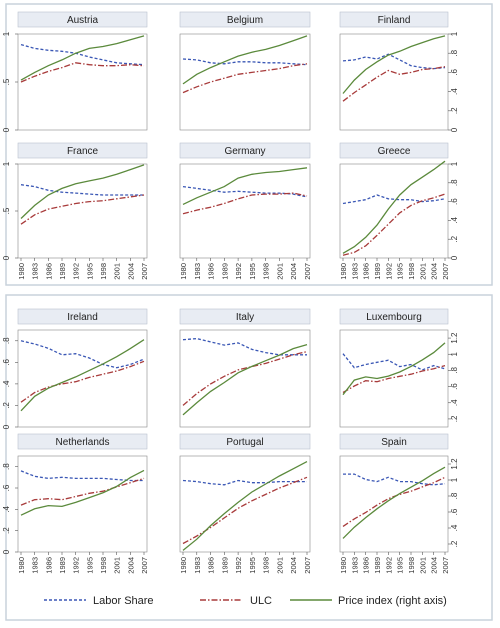  What do you see at coordinates (454, 220) in the screenshot?
I see `right-tick-label-greece-2: .4` at bounding box center [454, 220].